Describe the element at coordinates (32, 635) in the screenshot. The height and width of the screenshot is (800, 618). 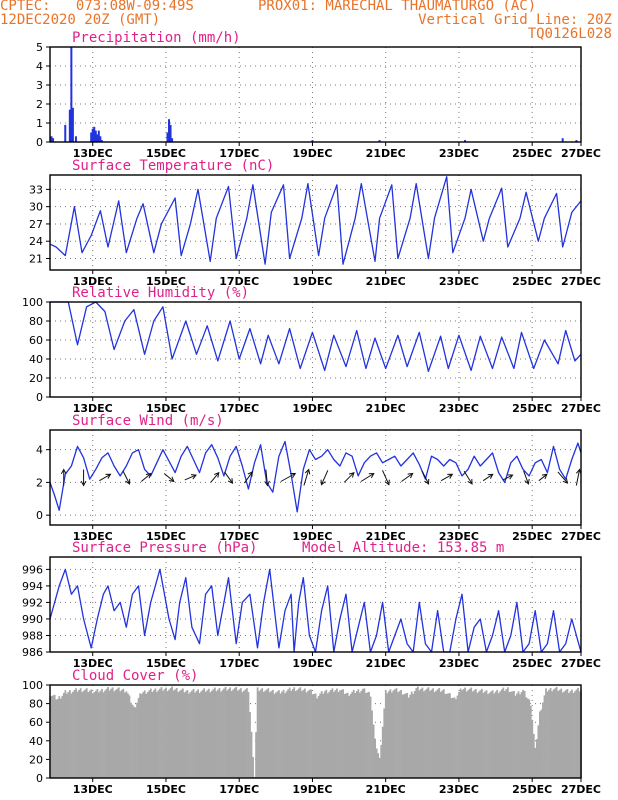
I see `y-tick-label: 988` at that location.